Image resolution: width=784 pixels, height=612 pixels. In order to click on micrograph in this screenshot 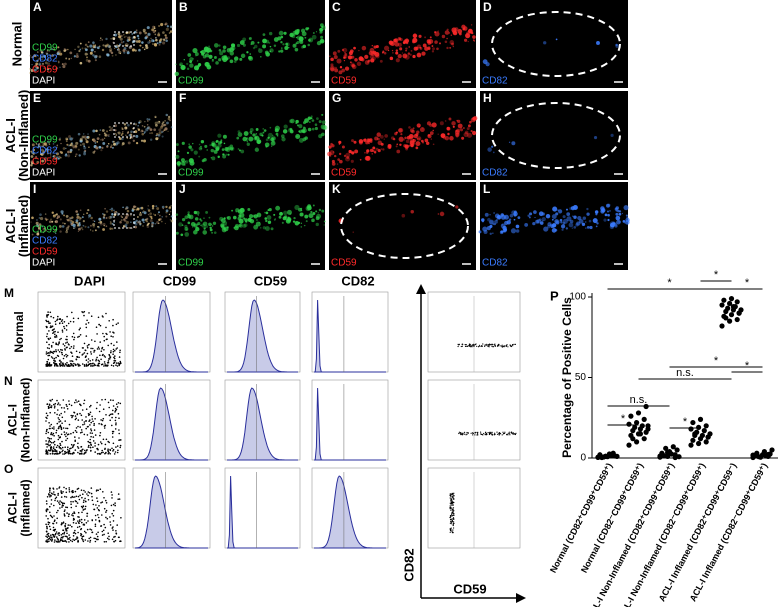, I will do `click(402, 135)`.